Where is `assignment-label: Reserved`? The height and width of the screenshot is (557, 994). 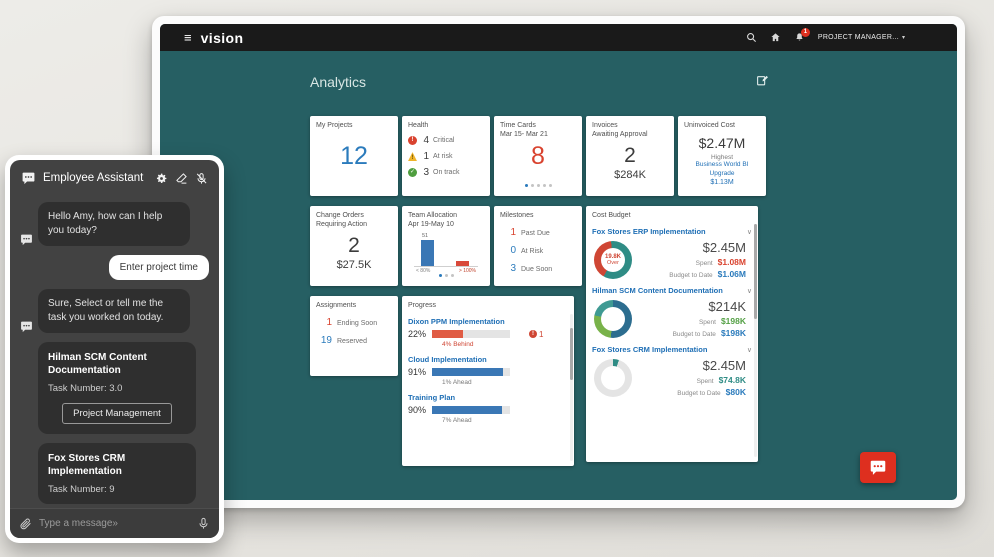
assignment-label: Reserved is located at coordinates (352, 342).